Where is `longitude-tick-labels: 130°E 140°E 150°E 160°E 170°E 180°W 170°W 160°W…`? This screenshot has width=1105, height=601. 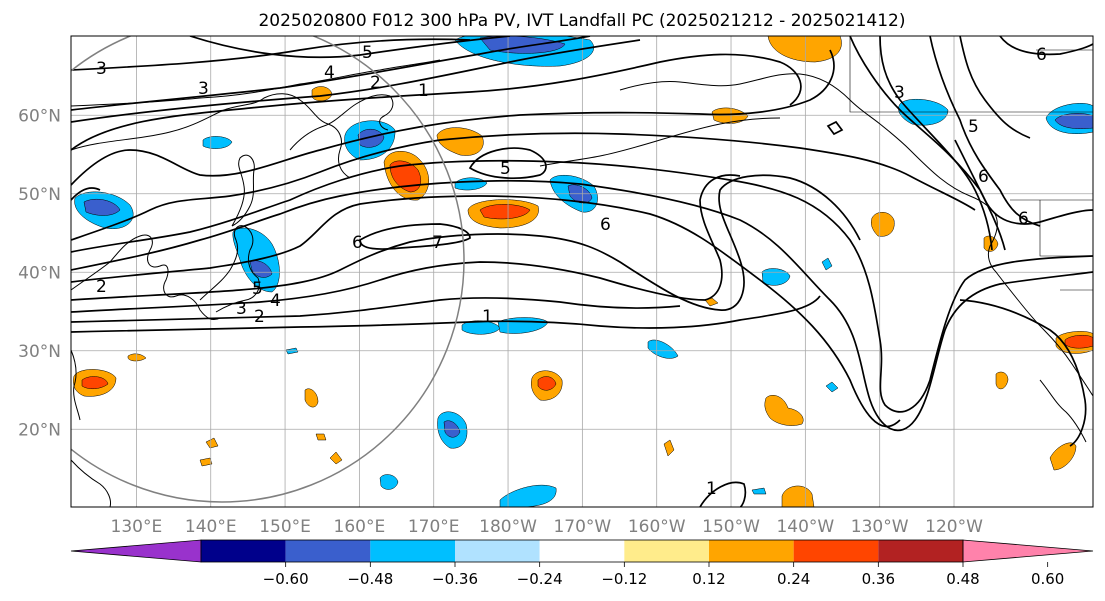
longitude-tick-labels: 130°E 140°E 150°E 160°E 170°E 180°W 170°W 160°W… is located at coordinates (547, 527).